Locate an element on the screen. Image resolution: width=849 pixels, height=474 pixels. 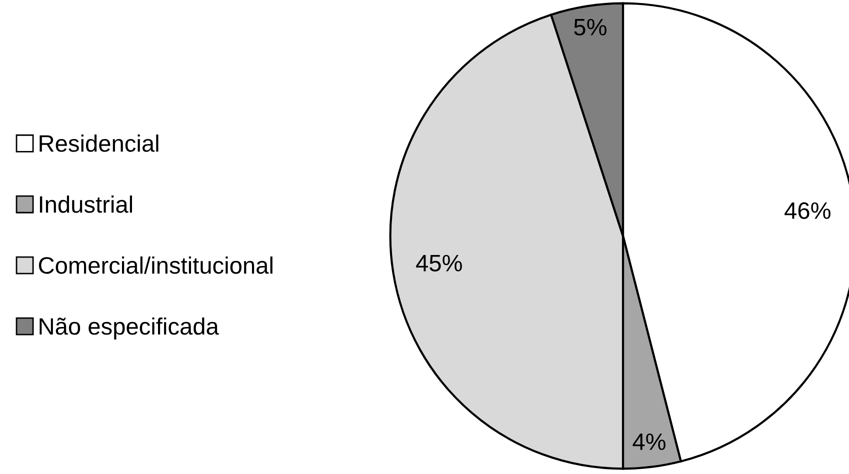
legend-label: Comercial/institucional is located at coordinates (155, 265).